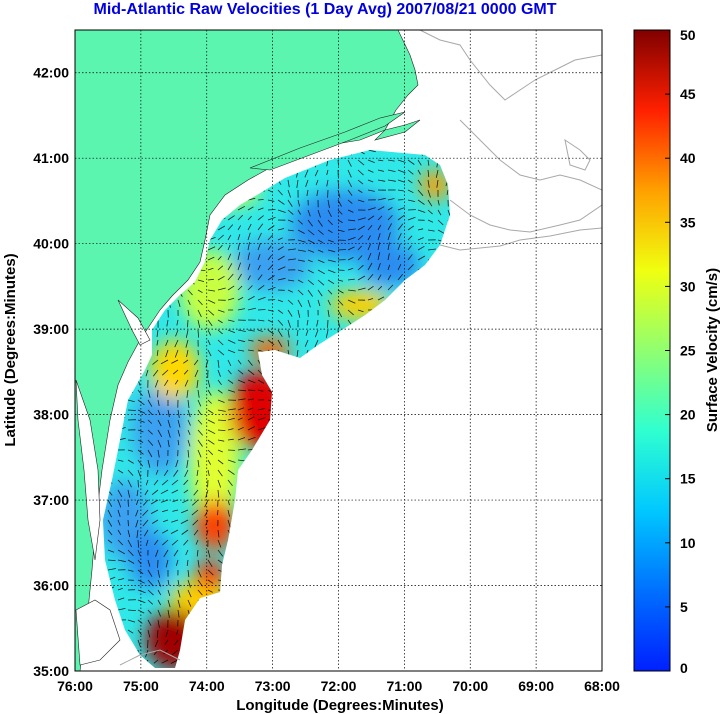 This screenshot has height=714, width=724. Describe the element at coordinates (684, 668) in the screenshot. I see `colorbar-tick-label: 0` at that location.